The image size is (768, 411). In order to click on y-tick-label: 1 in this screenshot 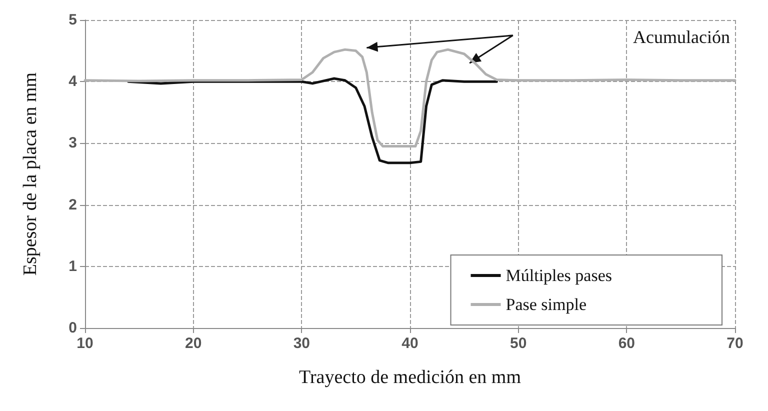, I will do `click(72, 266)`.